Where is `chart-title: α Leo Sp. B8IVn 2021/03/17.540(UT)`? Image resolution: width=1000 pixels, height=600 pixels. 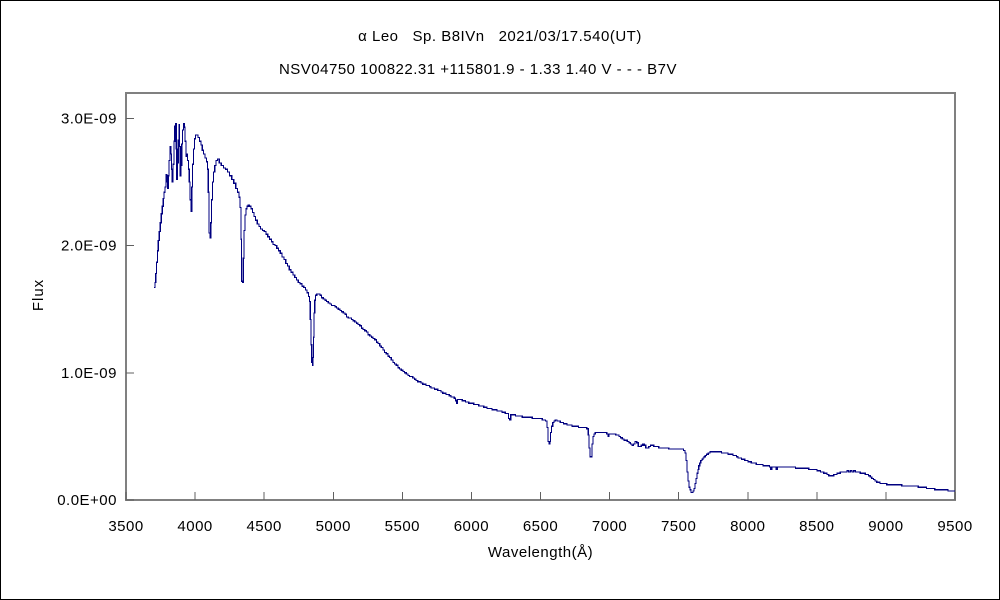 chart-title: α Leo Sp. B8IVn 2021/03/17.540(UT) is located at coordinates (500, 36).